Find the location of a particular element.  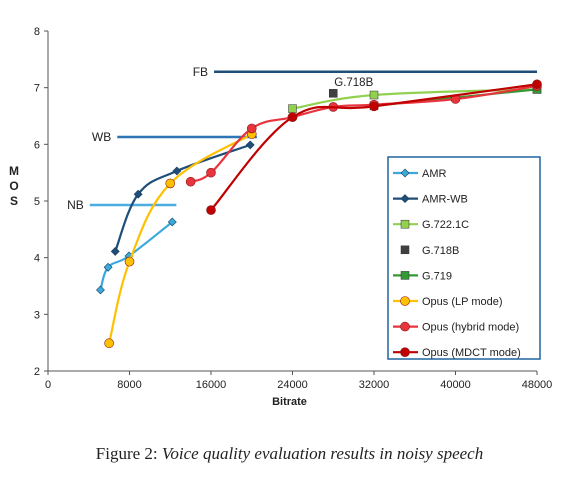

y-tick-label: 2 is located at coordinates (37, 372).